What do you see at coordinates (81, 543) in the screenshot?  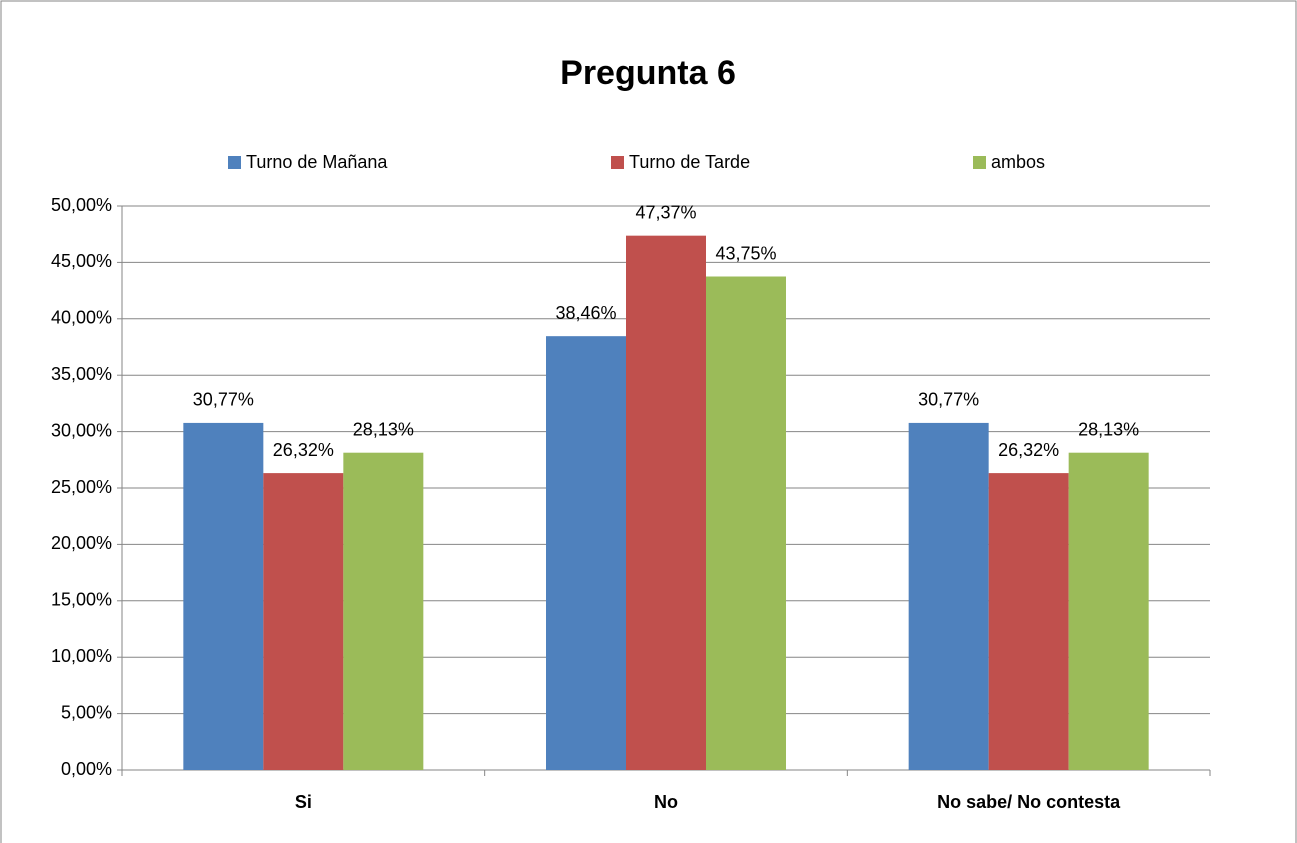 I see `y-tick-label: 20,00%` at bounding box center [81, 543].